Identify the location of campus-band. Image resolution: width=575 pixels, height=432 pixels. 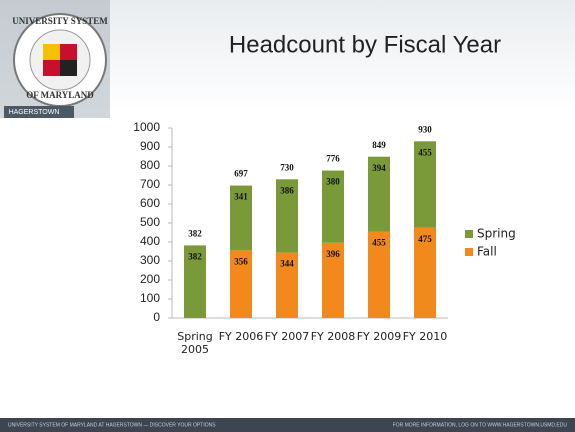
(39, 112).